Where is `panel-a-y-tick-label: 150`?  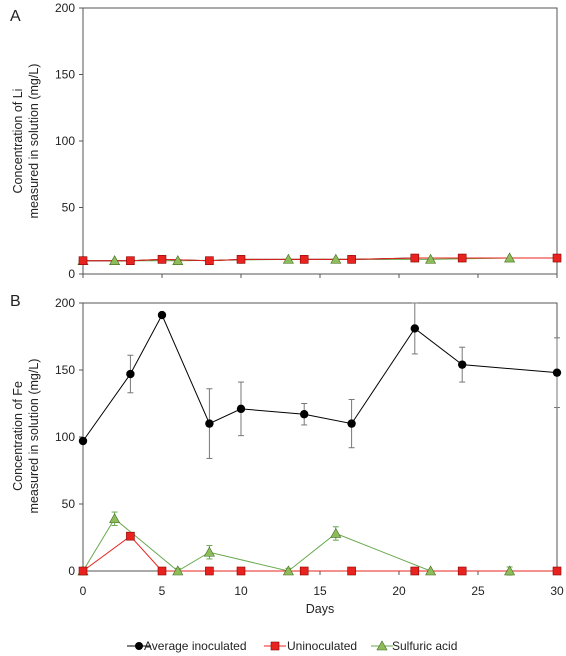 panel-a-y-tick-label: 150 is located at coordinates (65, 75).